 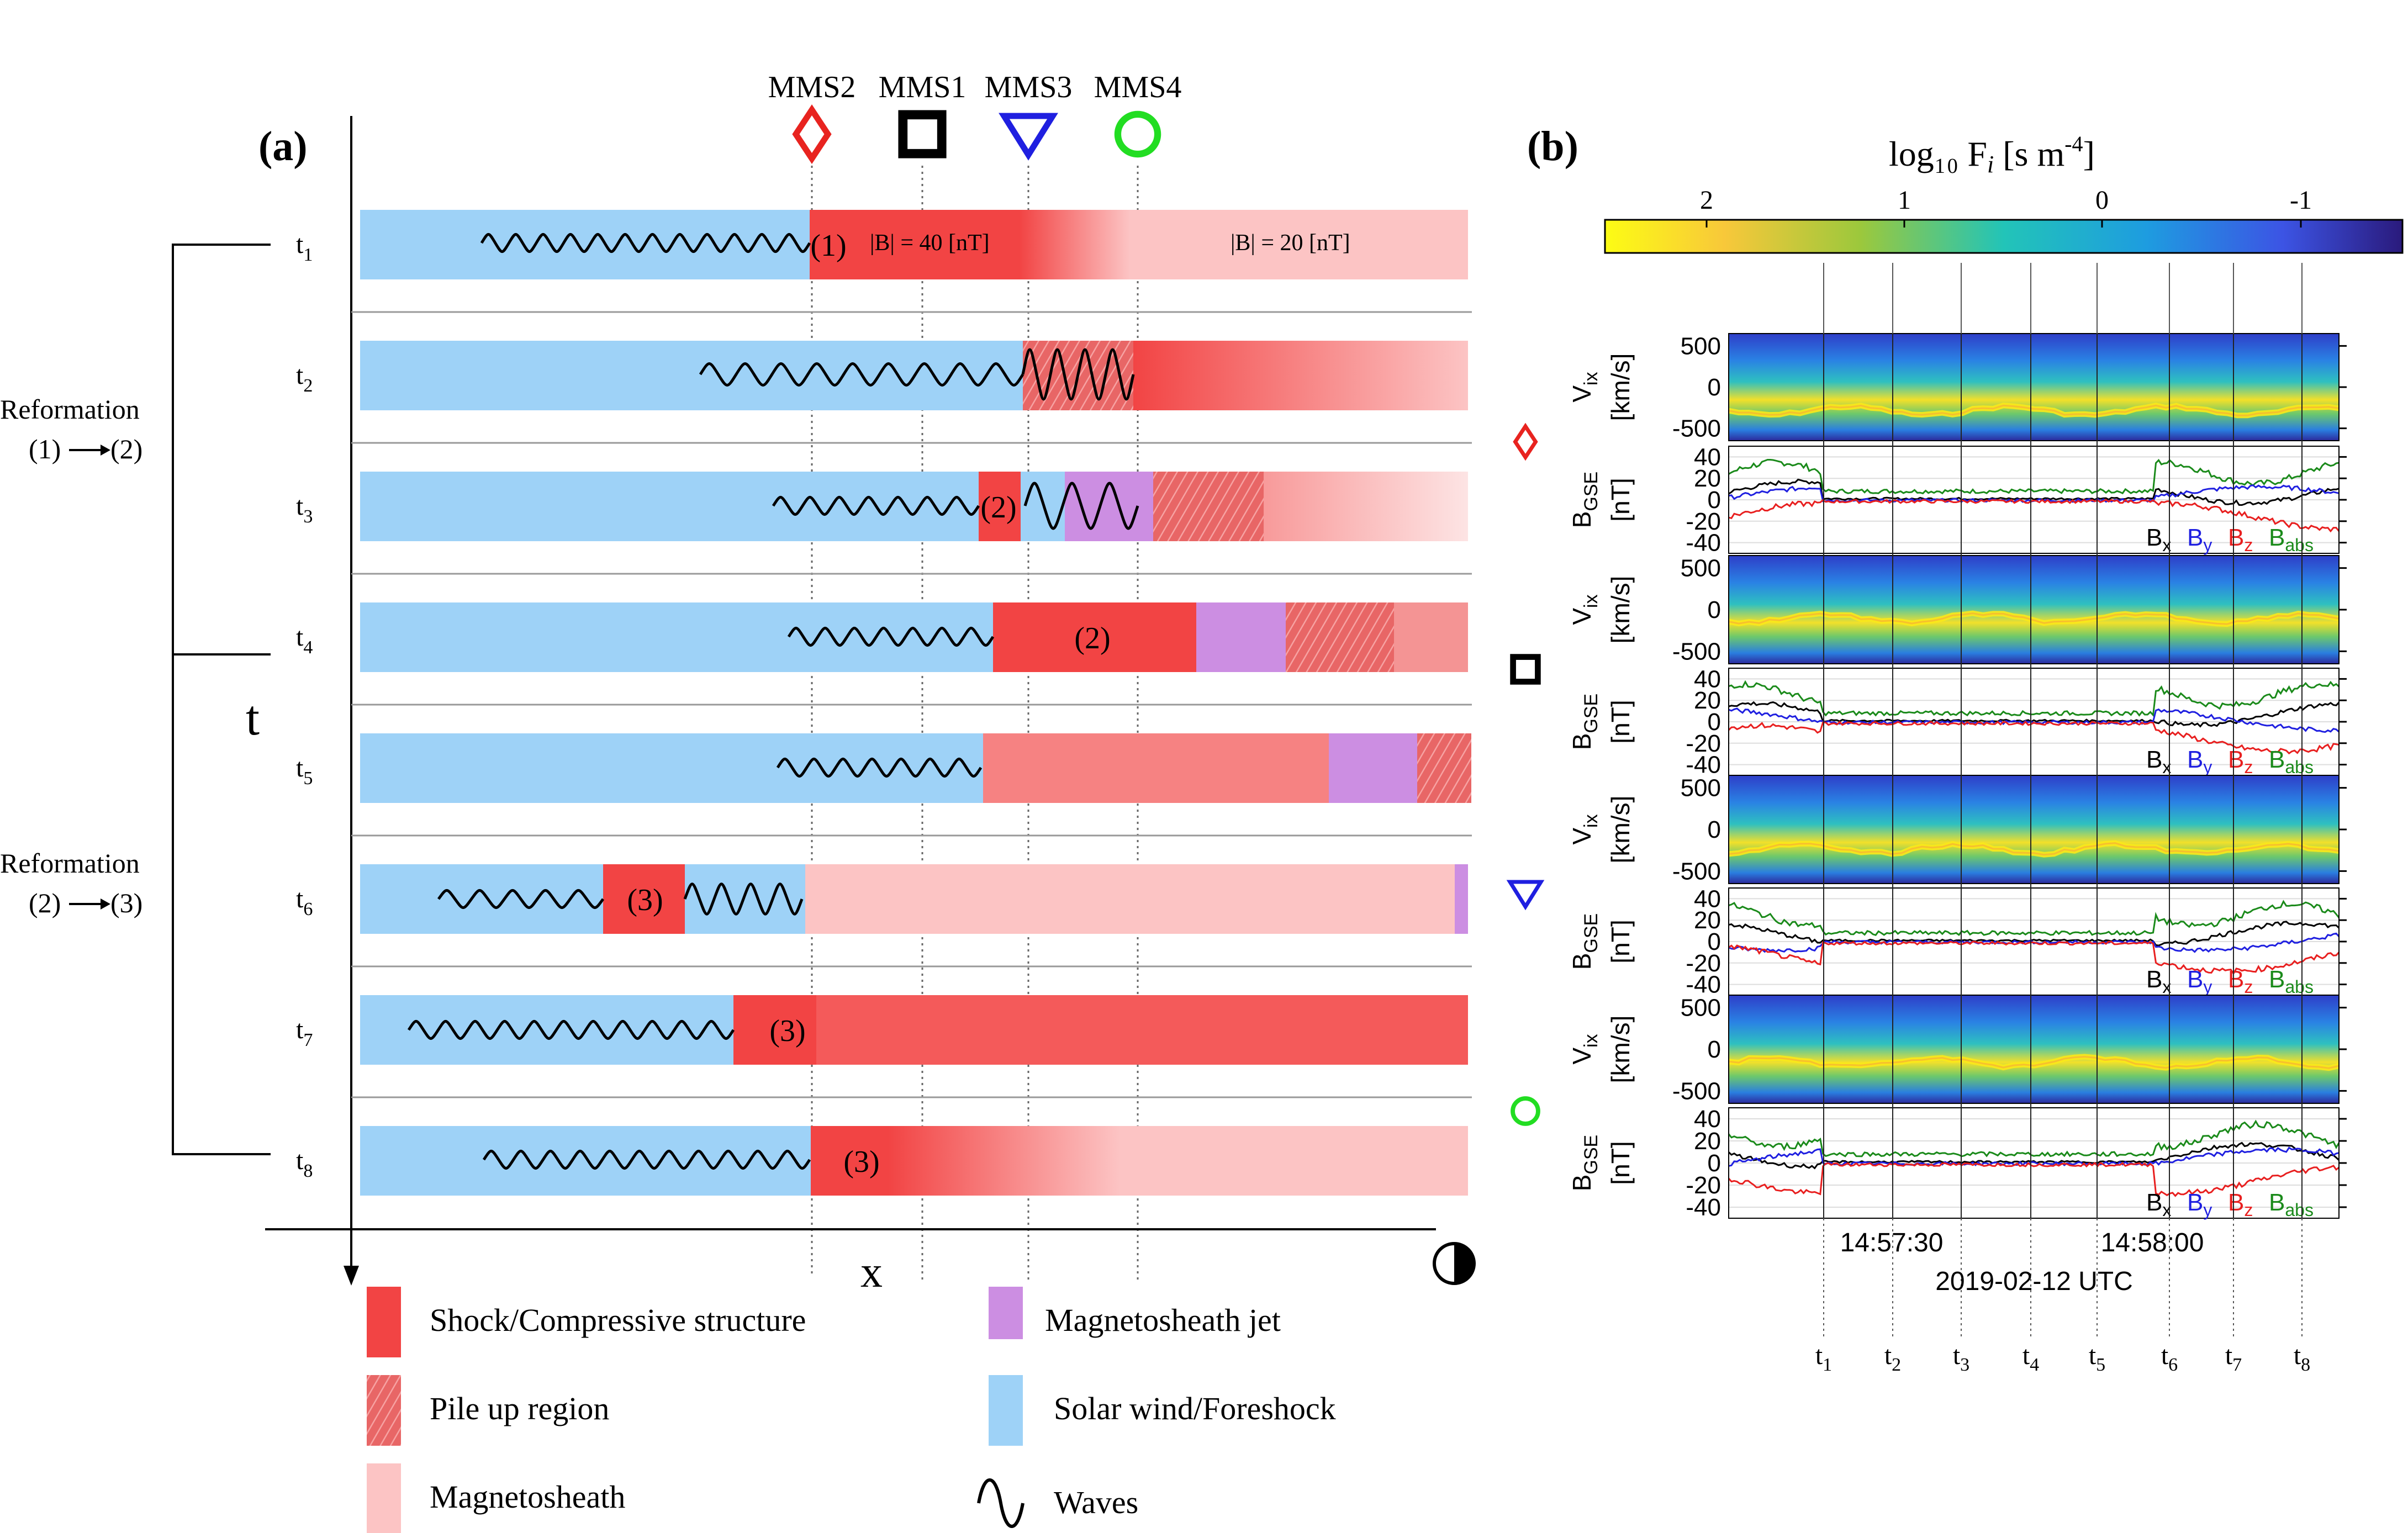 What do you see at coordinates (1525, 895) in the screenshot?
I see `panel-b-triangle-down-icon` at bounding box center [1525, 895].